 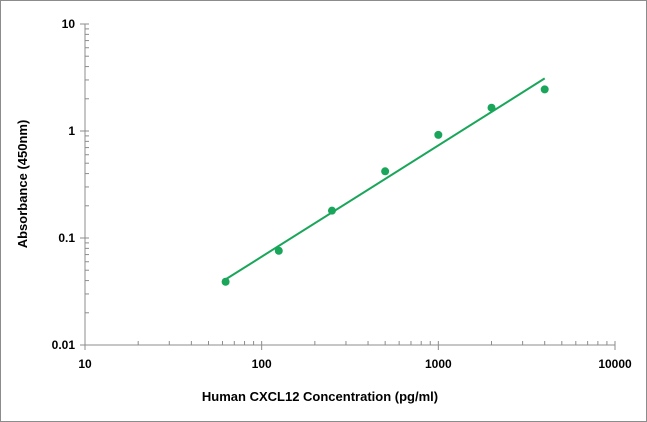 I want to click on x-tick-label: 10, so click(x=85, y=364).